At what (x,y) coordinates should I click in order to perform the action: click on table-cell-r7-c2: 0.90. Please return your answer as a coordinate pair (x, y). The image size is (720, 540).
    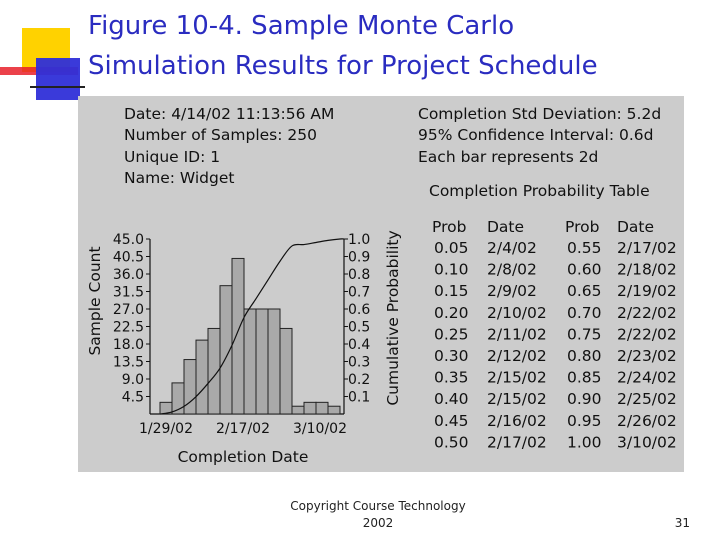
    Looking at the image, I should click on (584, 399).